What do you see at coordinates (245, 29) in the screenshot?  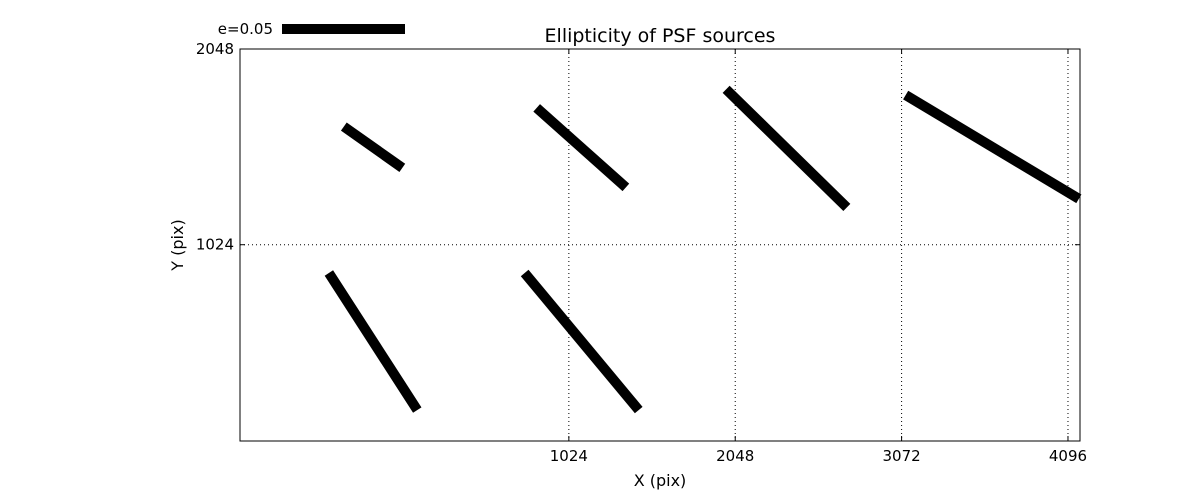 I see `legend-label: e=0.05` at bounding box center [245, 29].